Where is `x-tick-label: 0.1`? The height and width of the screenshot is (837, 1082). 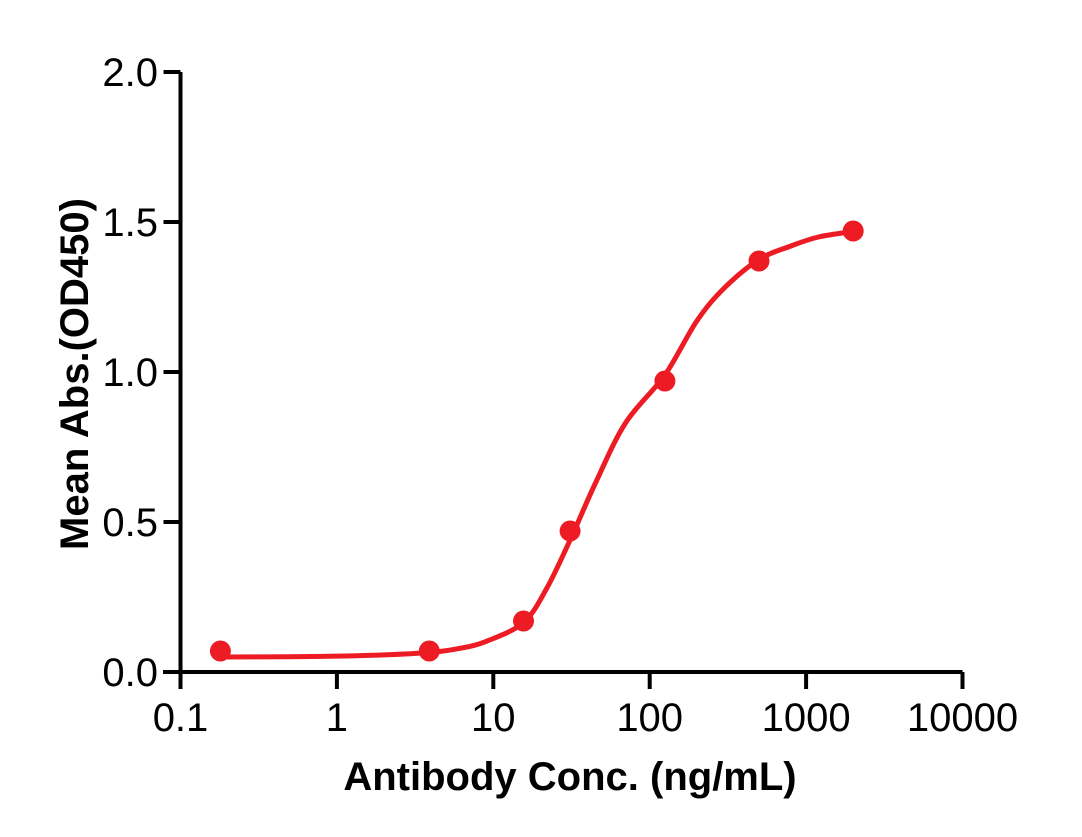 x-tick-label: 0.1 is located at coordinates (181, 718).